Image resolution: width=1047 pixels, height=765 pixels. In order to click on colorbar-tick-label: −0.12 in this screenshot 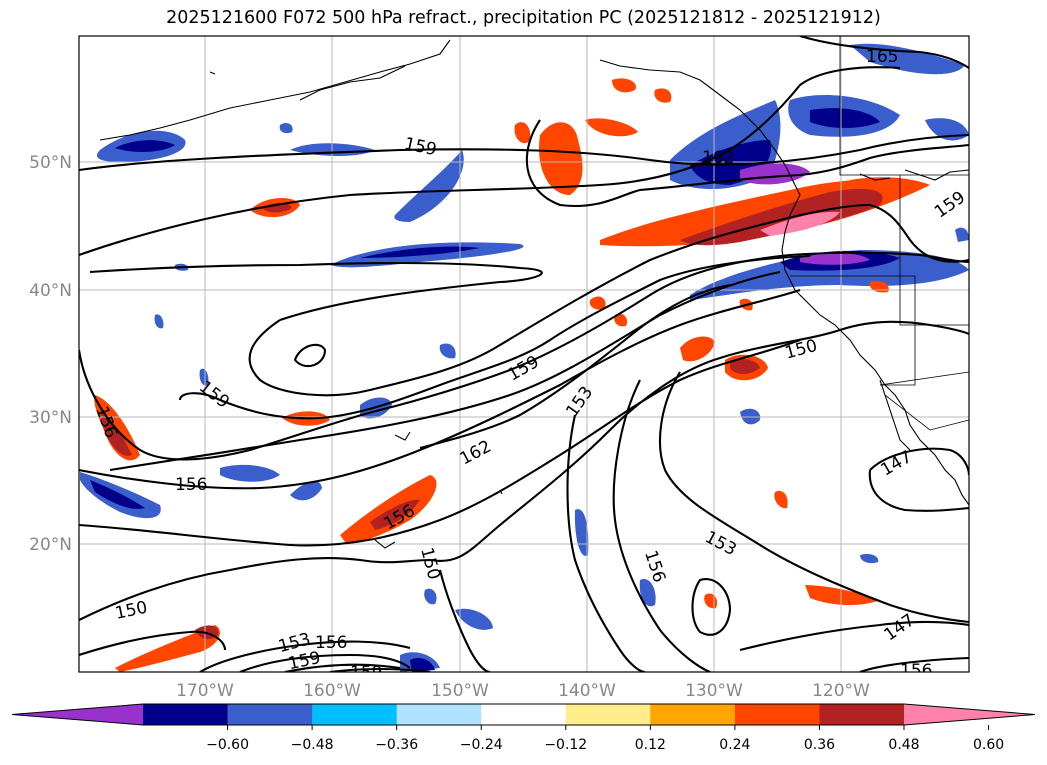, I will do `click(565, 745)`.